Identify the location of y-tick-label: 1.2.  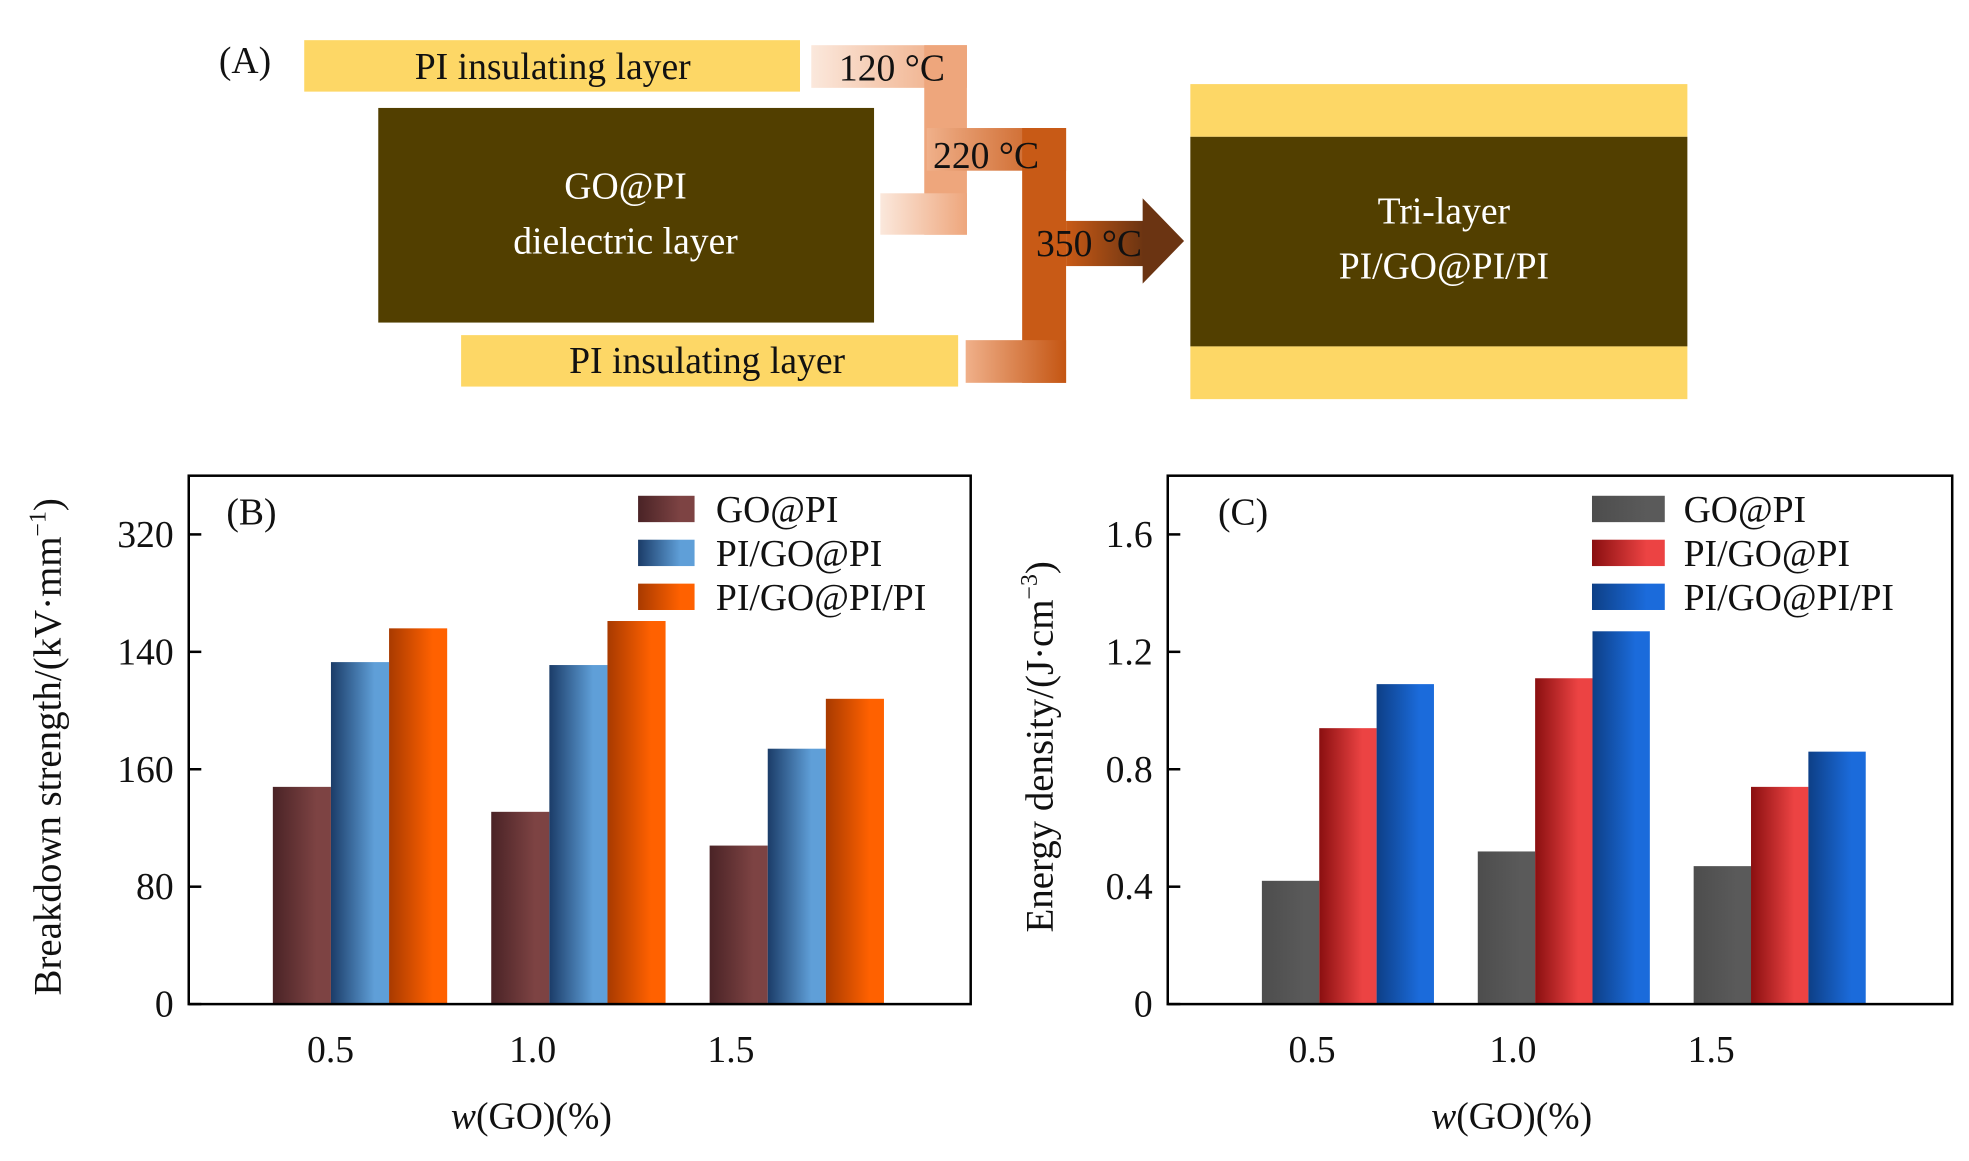
(1129, 652).